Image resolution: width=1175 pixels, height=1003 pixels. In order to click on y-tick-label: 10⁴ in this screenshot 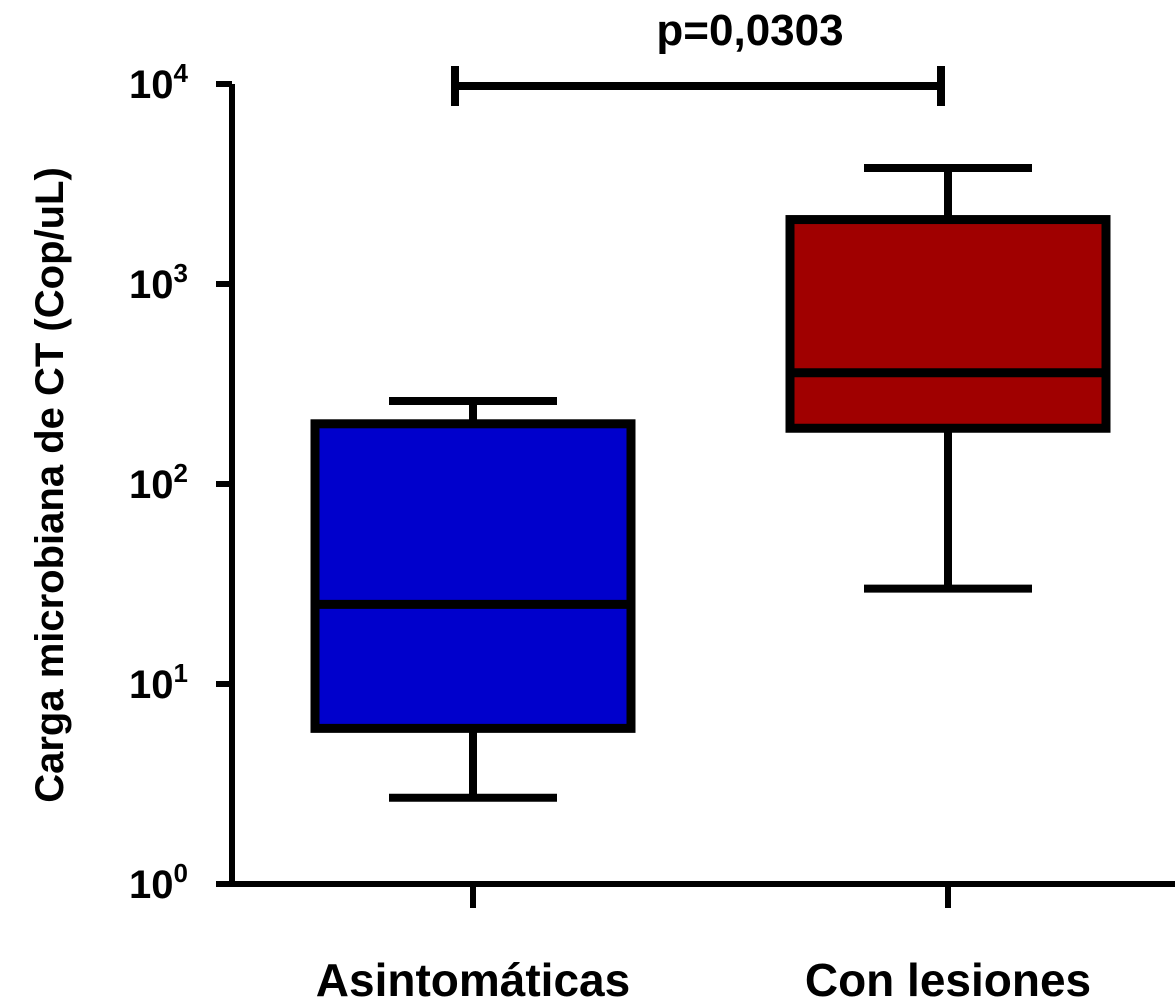, I will do `click(159, 82)`.